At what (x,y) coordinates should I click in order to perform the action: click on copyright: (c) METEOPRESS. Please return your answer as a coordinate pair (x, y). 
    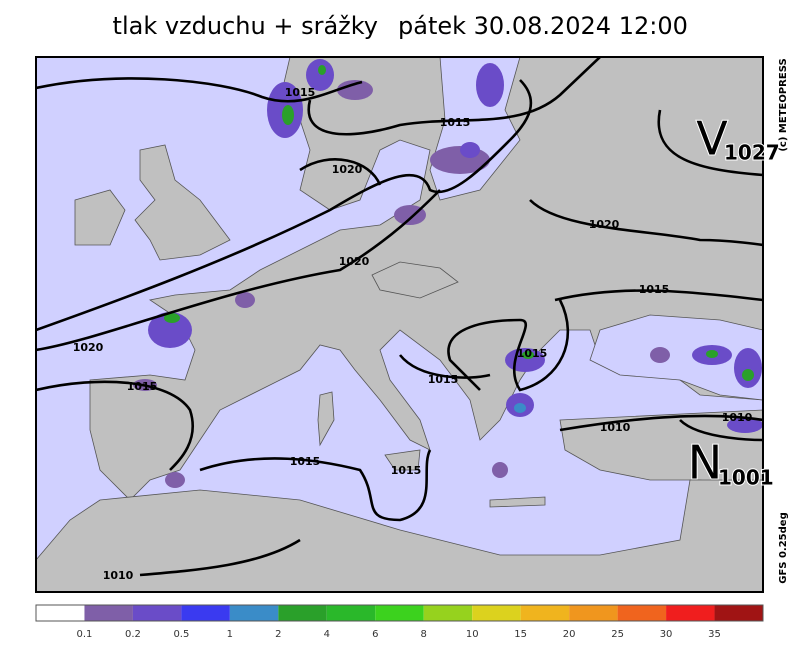
    Looking at the image, I should click on (783, 104).